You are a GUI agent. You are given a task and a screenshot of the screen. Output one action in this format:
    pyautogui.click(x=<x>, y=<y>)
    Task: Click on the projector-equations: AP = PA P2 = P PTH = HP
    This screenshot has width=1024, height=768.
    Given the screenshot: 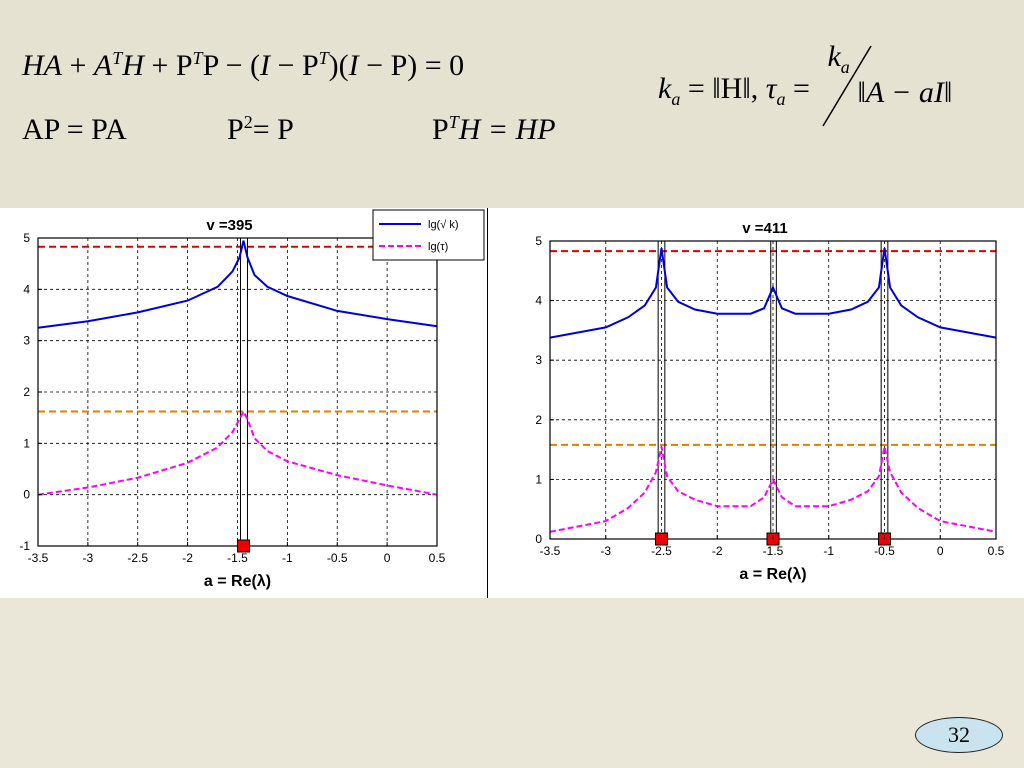 What is the action you would take?
    pyautogui.click(x=289, y=129)
    